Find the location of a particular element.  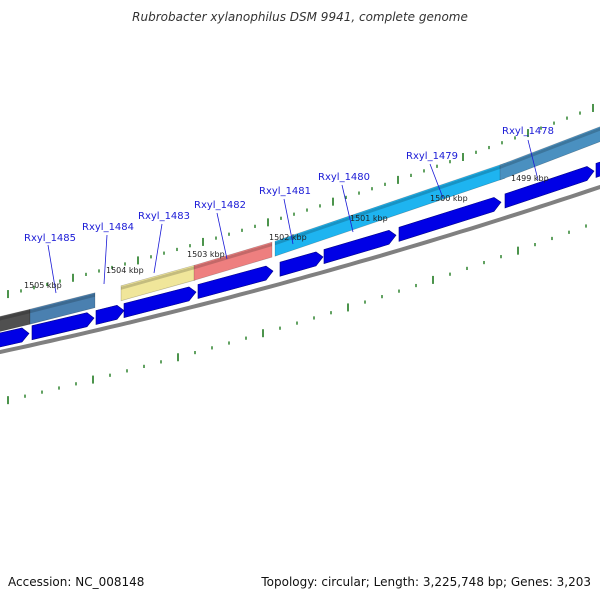

kbp-label: 1499 kbp is located at coordinates (530, 178).